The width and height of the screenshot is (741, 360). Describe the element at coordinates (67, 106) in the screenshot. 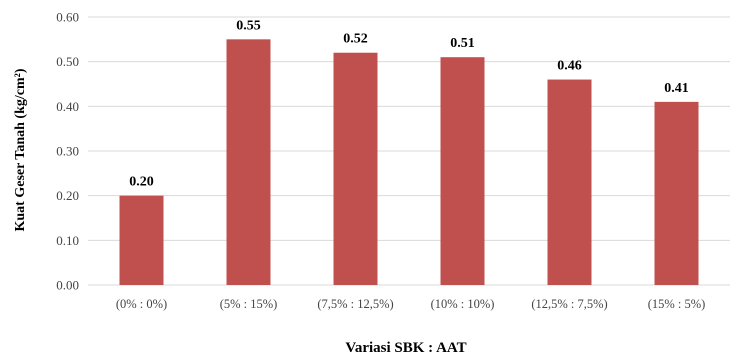

I see `y-tick-label: 0.40` at that location.